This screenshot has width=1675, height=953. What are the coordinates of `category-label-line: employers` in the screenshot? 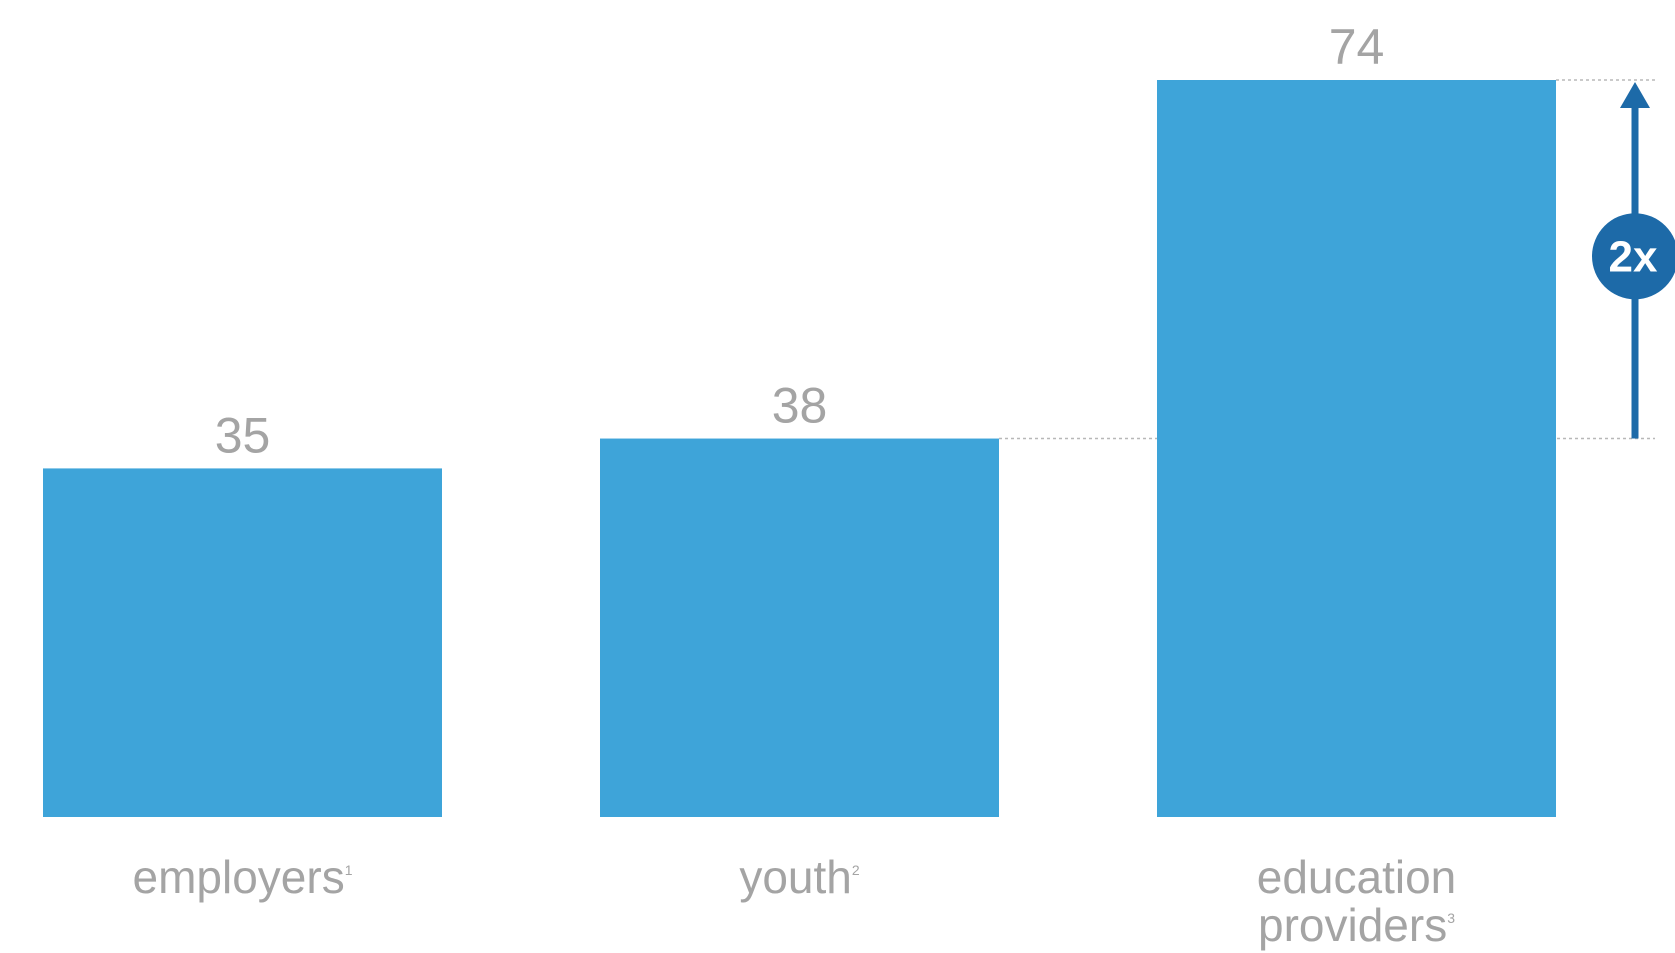 It's located at (239, 877).